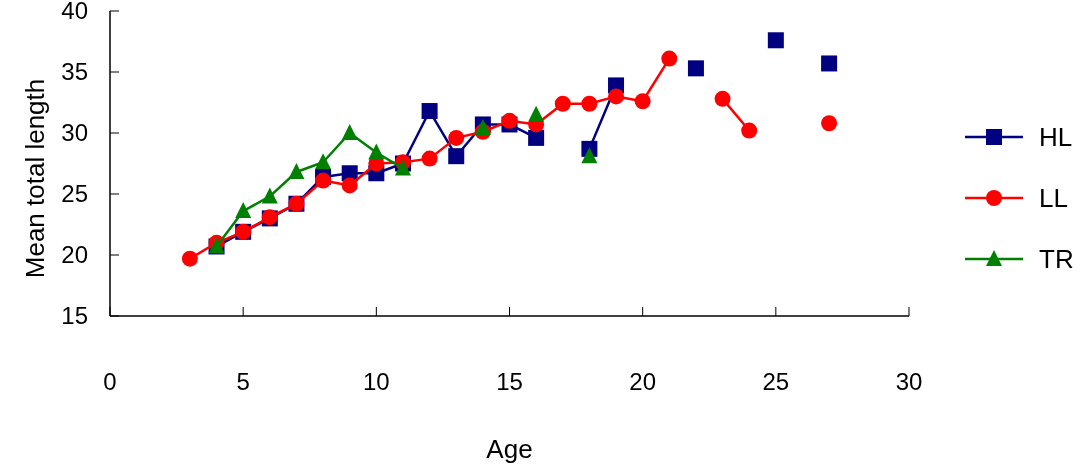  I want to click on y-tick-label: 35, so click(74, 72).